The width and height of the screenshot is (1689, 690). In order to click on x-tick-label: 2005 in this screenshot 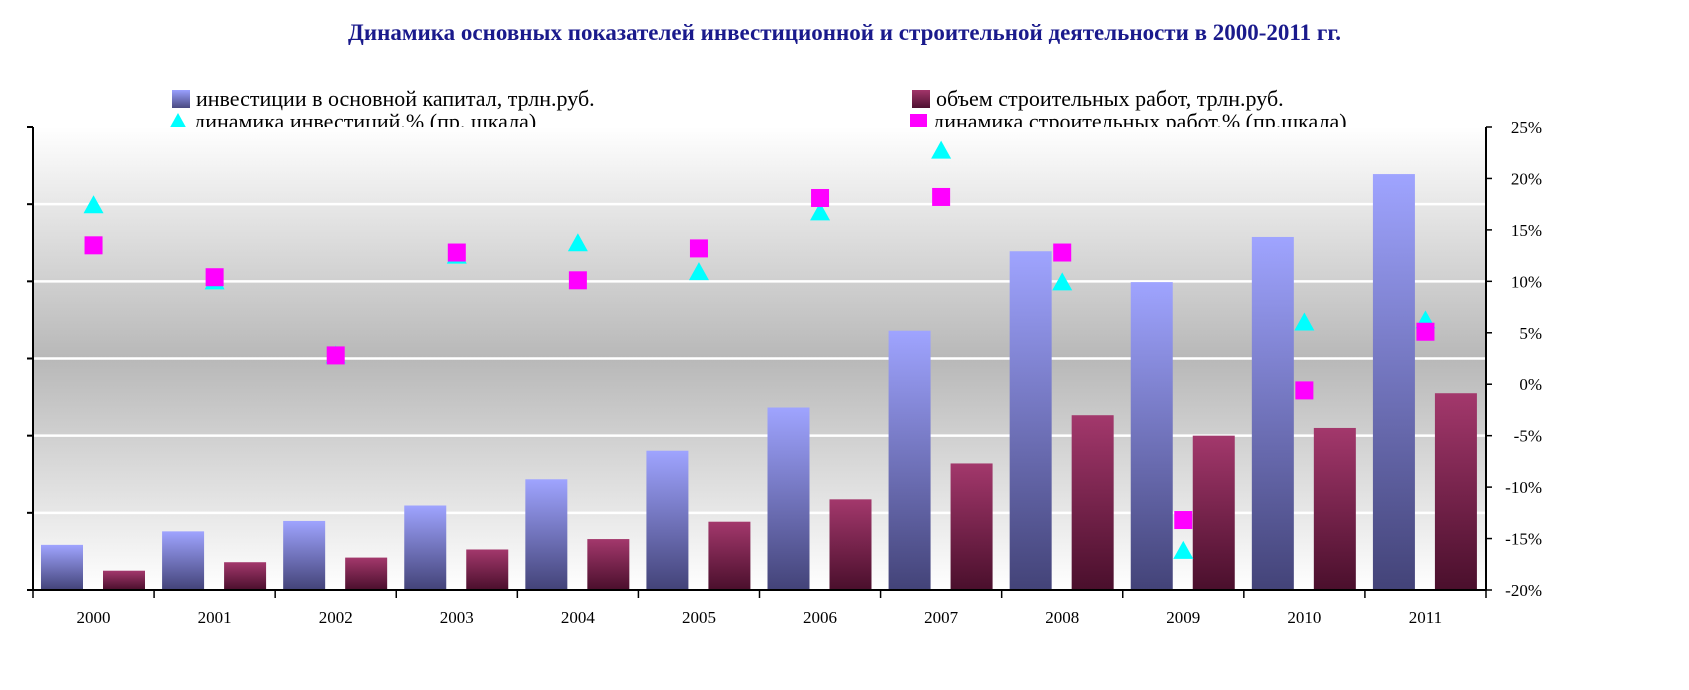, I will do `click(699, 617)`.